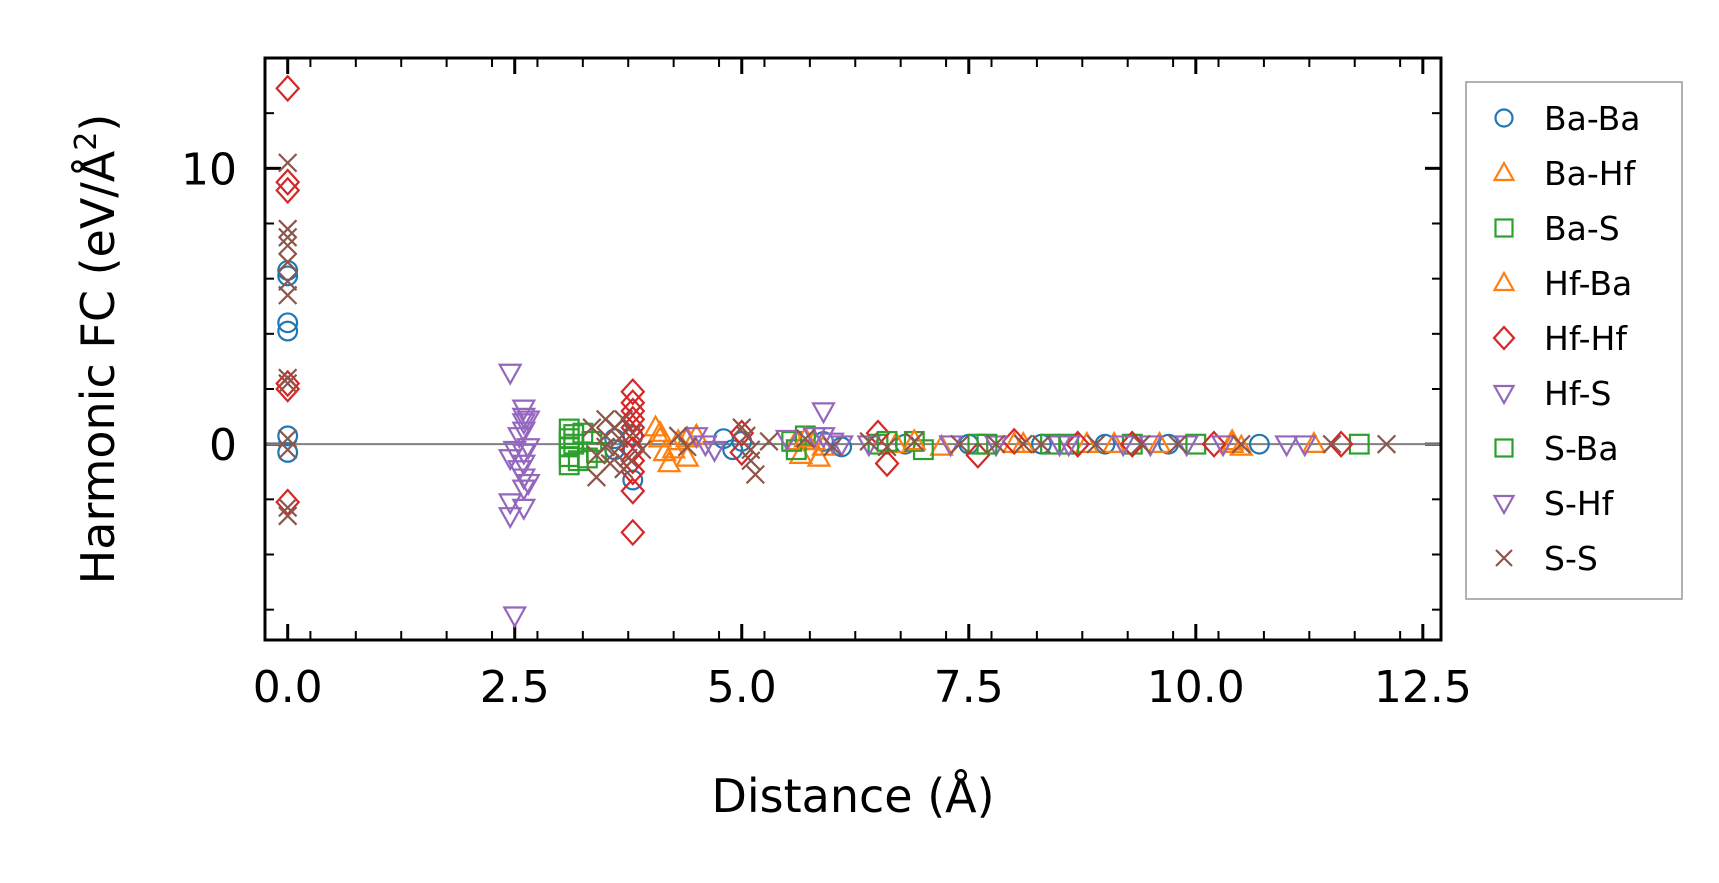 This screenshot has width=1719, height=883. I want to click on legend-item: Ba-S, so click(1557, 228).